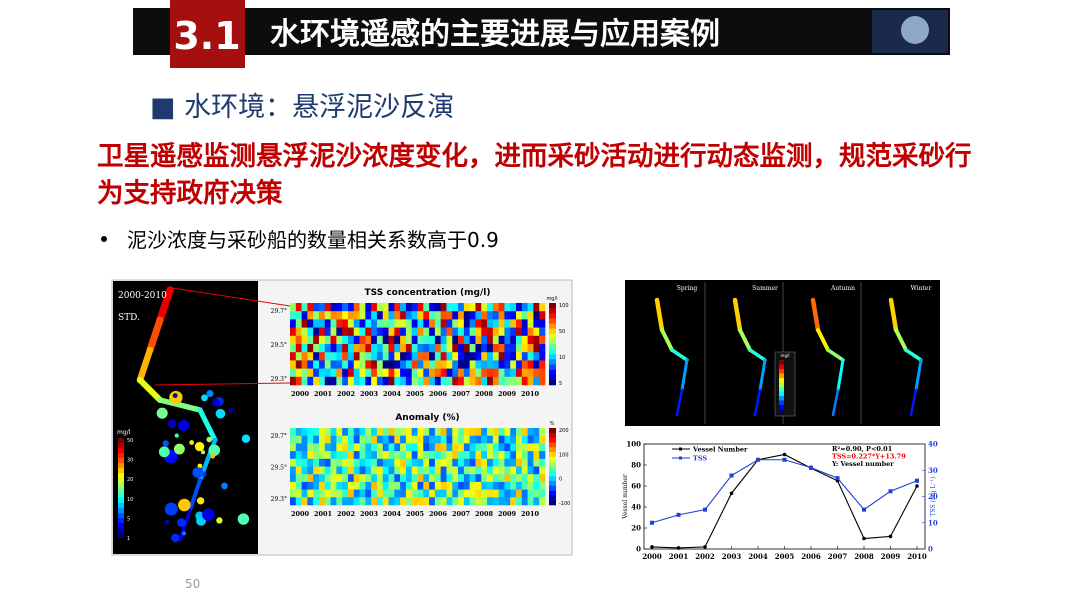  Describe the element at coordinates (541, 31) in the screenshot. I see `header-bar` at that location.